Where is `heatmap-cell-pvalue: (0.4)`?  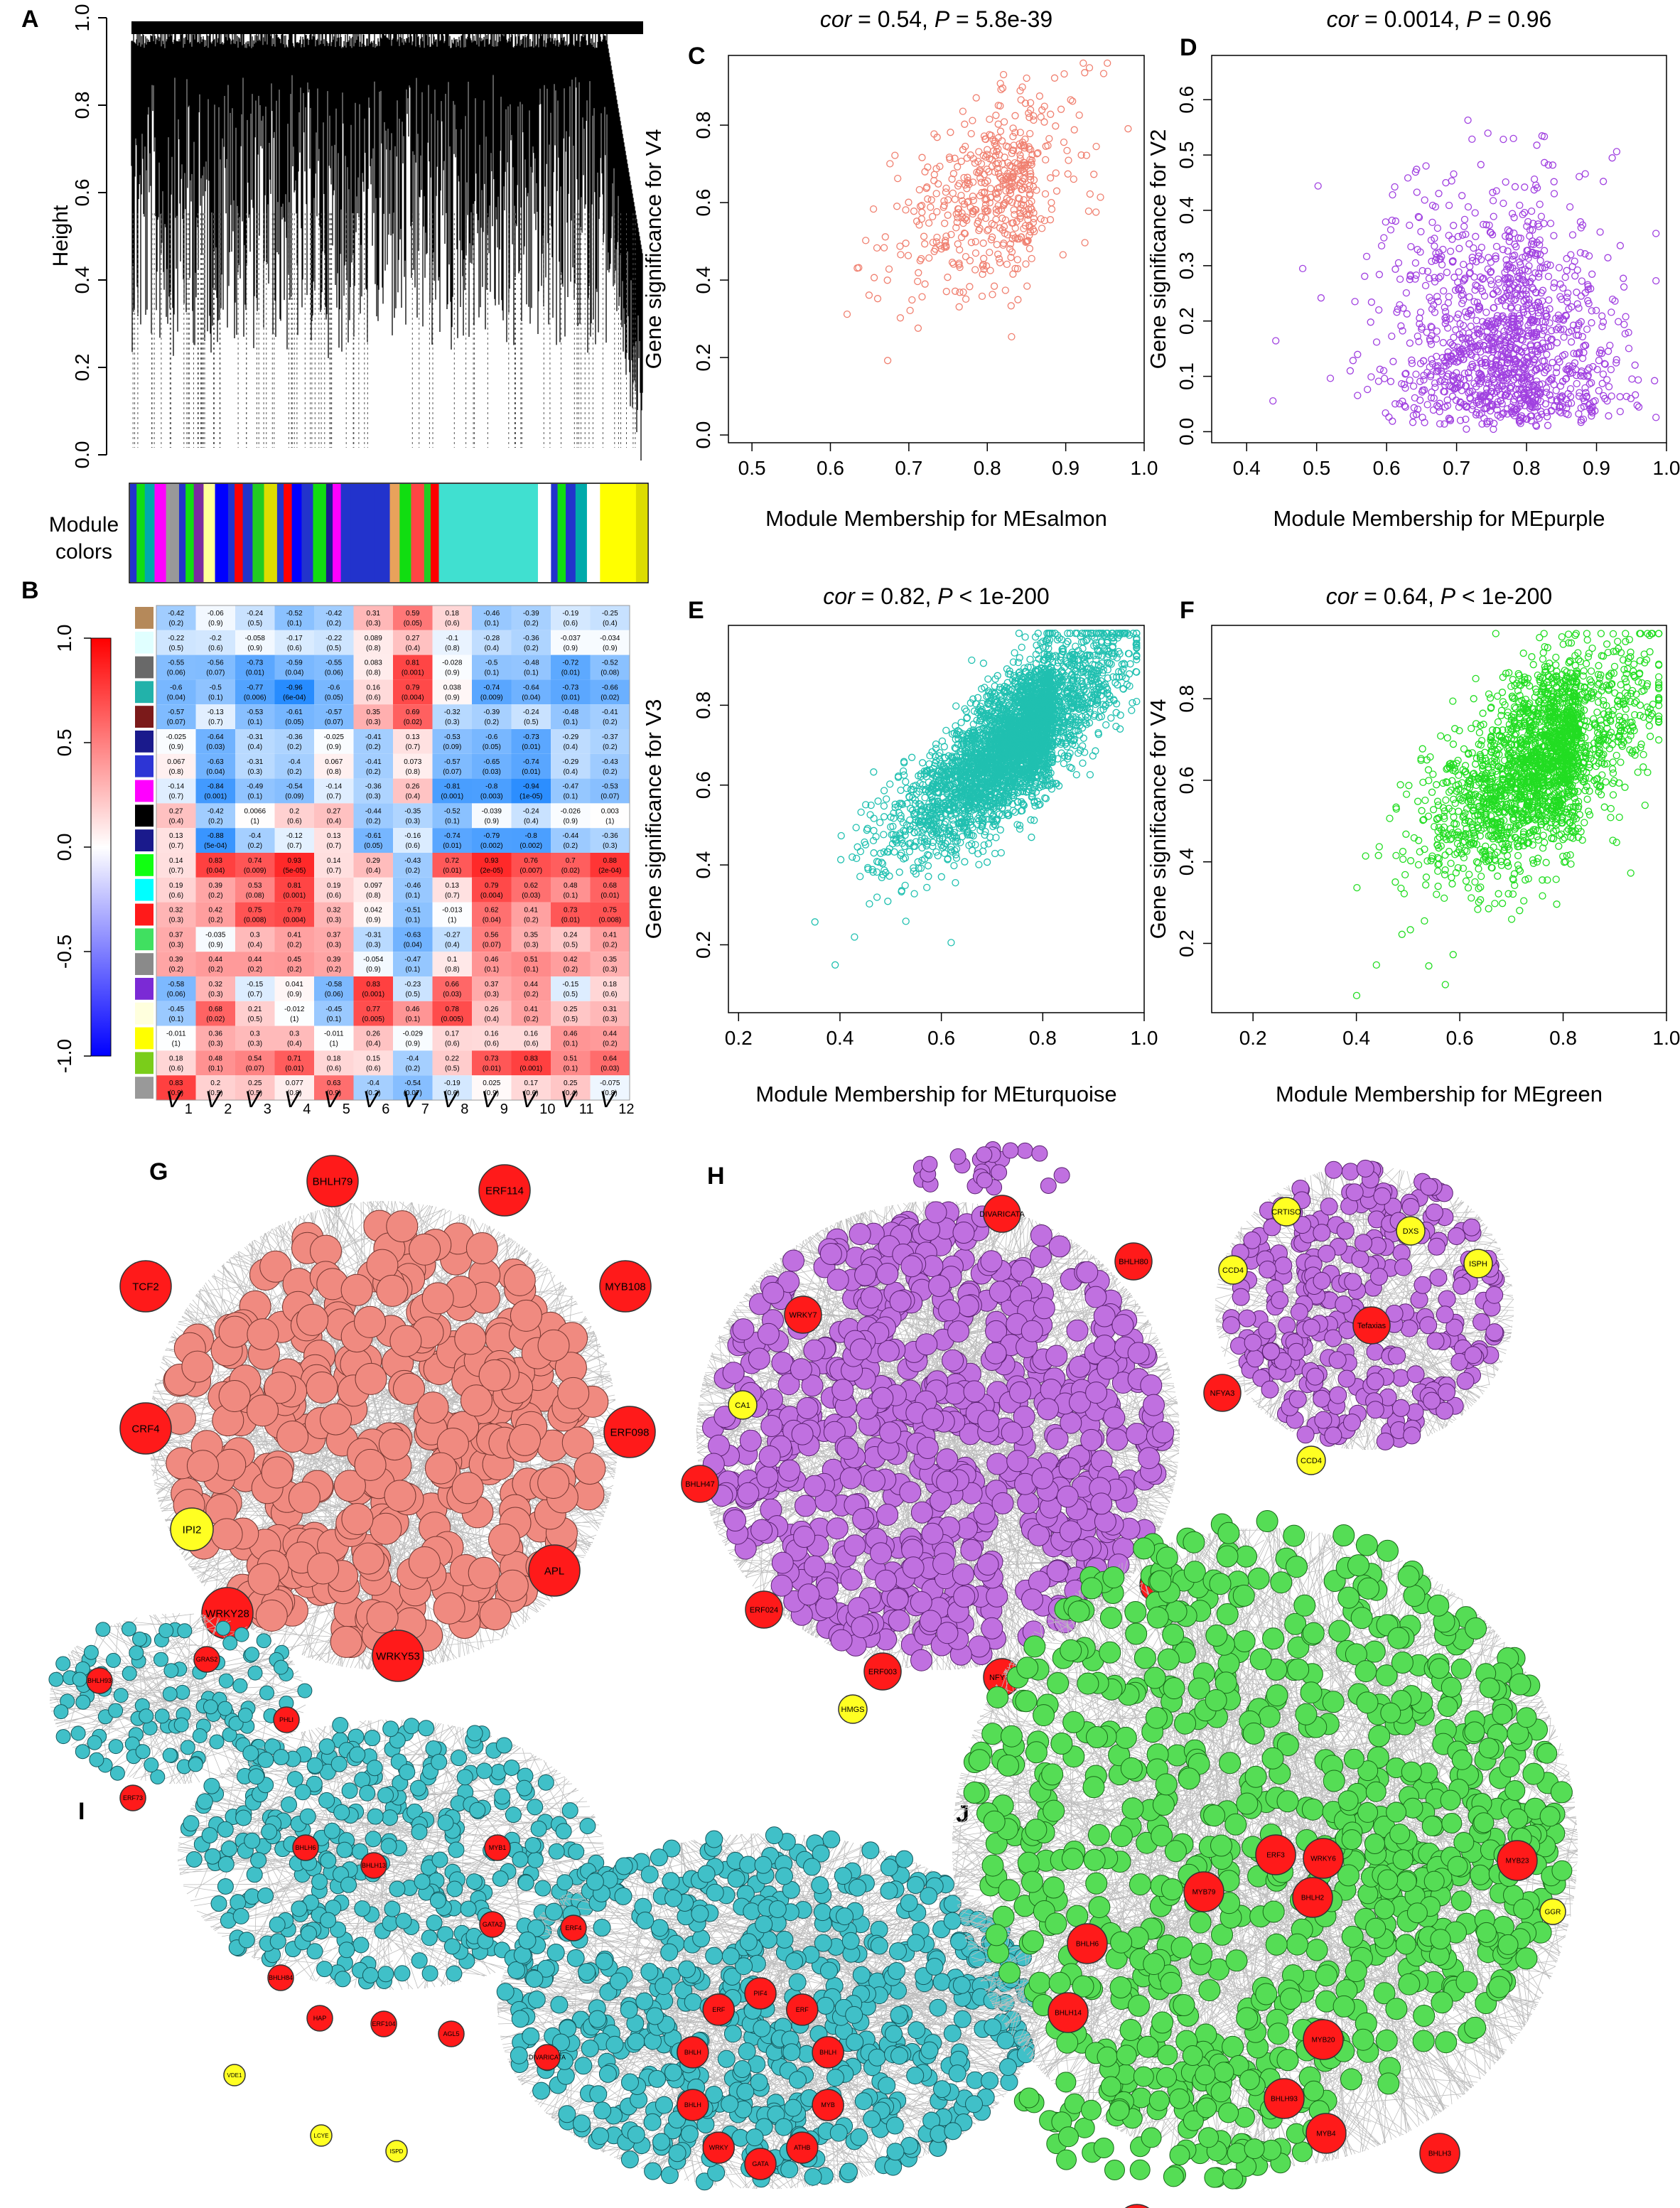
heatmap-cell-pvalue: (0.4) is located at coordinates (374, 1044).